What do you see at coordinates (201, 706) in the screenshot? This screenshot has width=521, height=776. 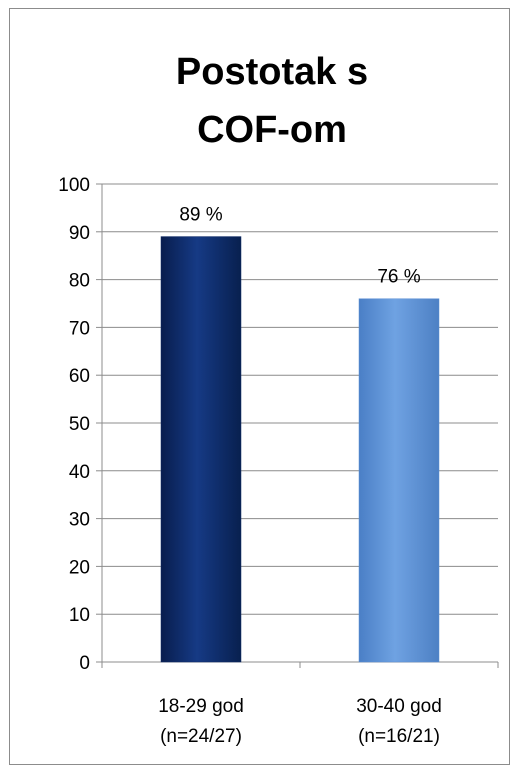 I see `x-tick-label: 18-29 god` at bounding box center [201, 706].